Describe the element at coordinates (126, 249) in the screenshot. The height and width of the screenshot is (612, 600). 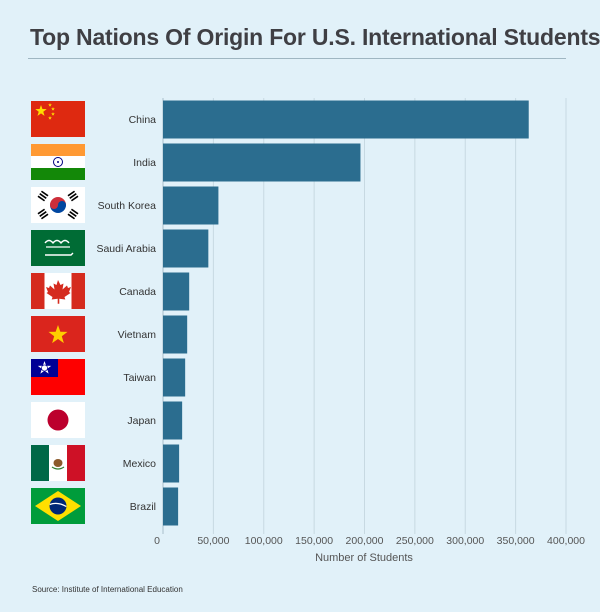
I see `category-label: Saudi Arabia` at that location.